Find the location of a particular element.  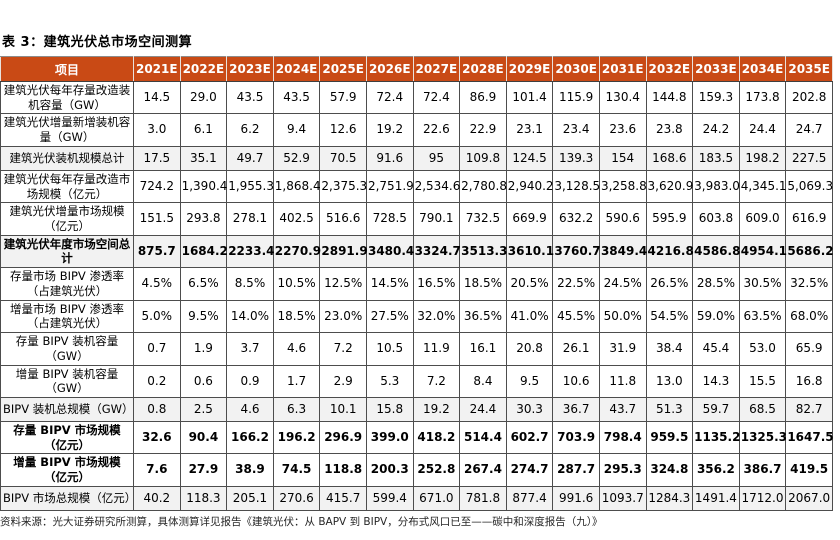

table-cell: 27.9 is located at coordinates (203, 470).